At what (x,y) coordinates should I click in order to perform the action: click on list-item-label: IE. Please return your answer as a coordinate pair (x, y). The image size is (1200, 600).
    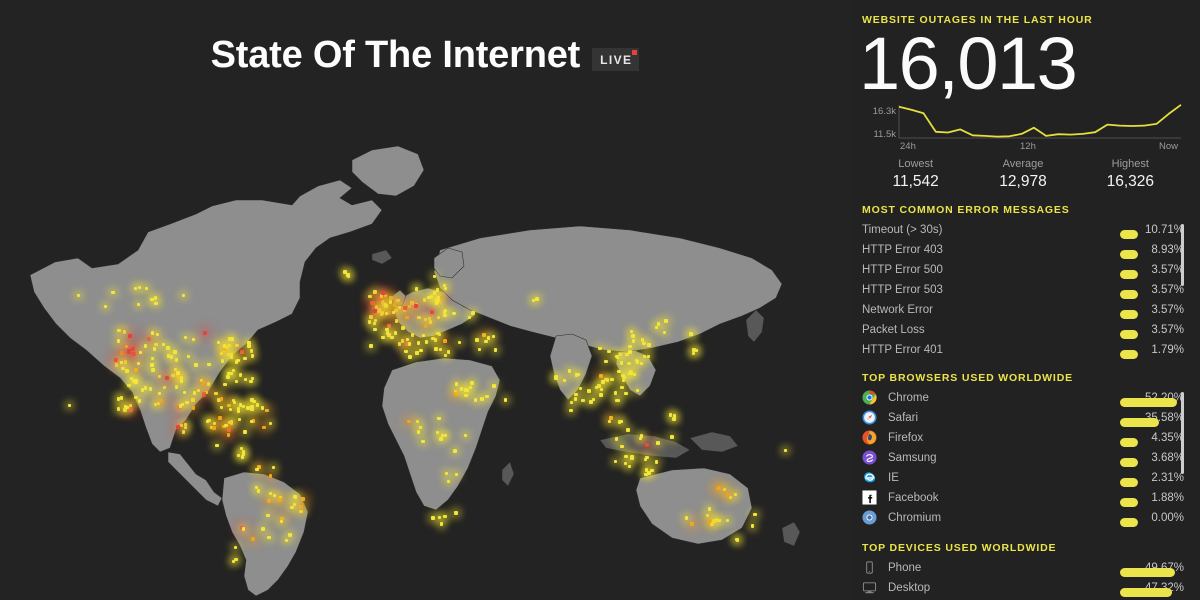
    Looking at the image, I should click on (893, 477).